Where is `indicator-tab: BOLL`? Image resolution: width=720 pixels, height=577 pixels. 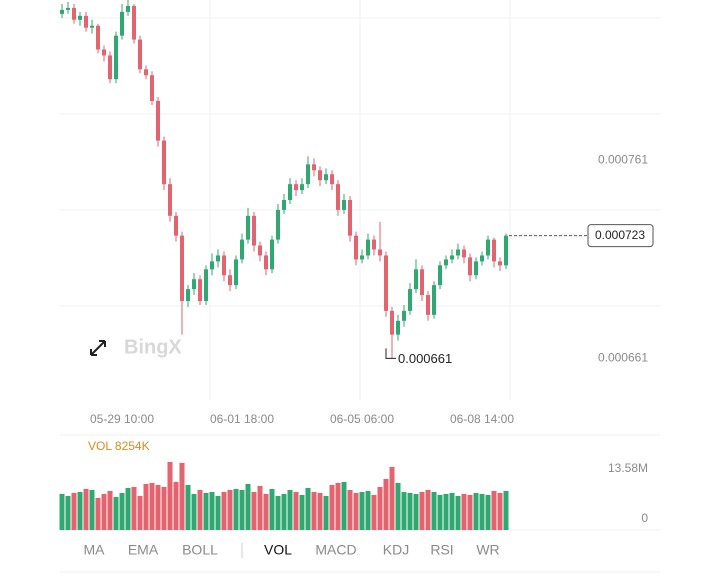
indicator-tab: BOLL is located at coordinates (200, 550).